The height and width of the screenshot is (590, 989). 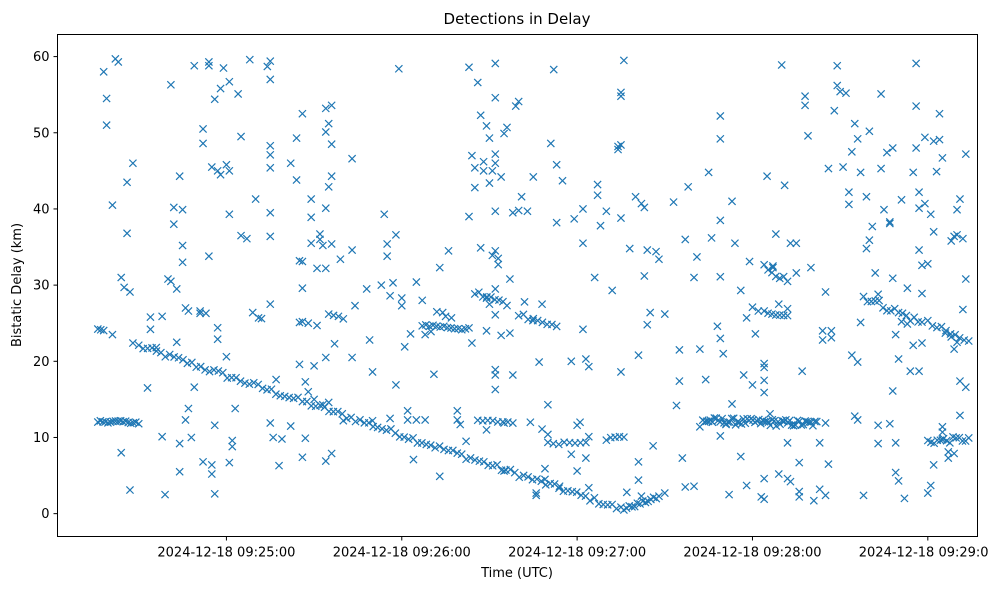 What do you see at coordinates (41, 362) in the screenshot?
I see `y-tick-label: 20` at bounding box center [41, 362].